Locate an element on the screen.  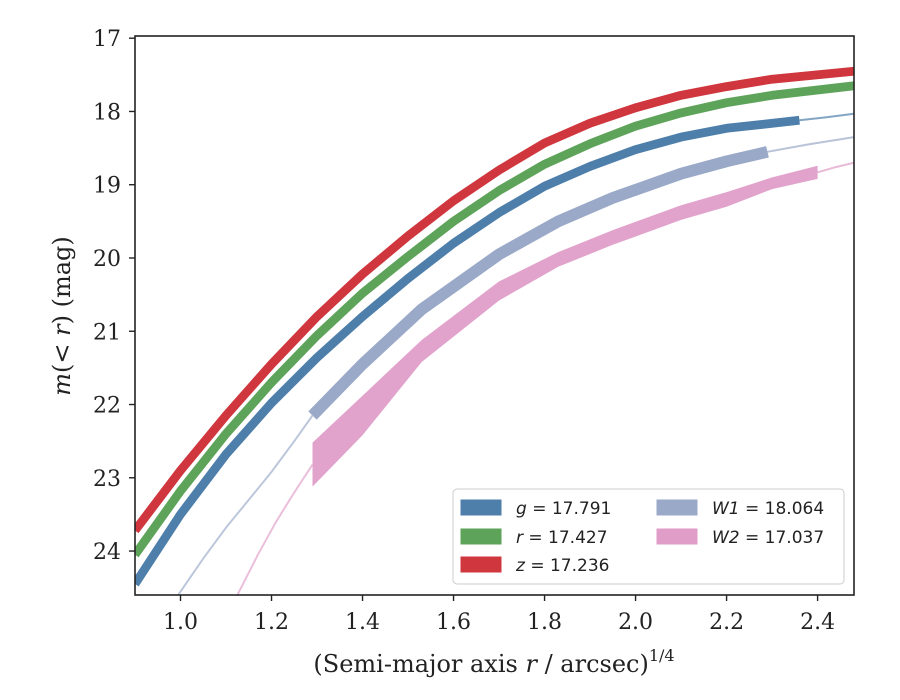
y-tick-label: 20 is located at coordinates (107, 259).